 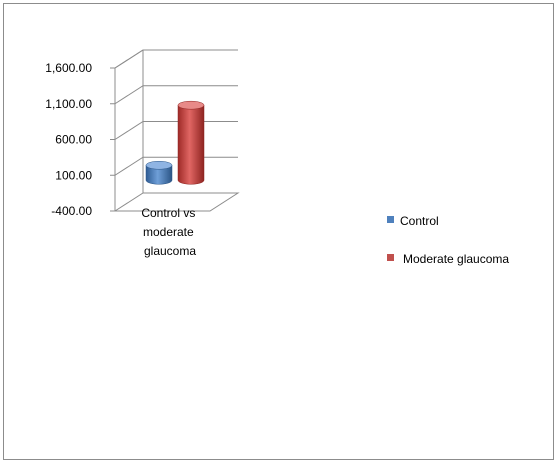 What do you see at coordinates (419, 221) in the screenshot?
I see `legend-label-control: Control` at bounding box center [419, 221].